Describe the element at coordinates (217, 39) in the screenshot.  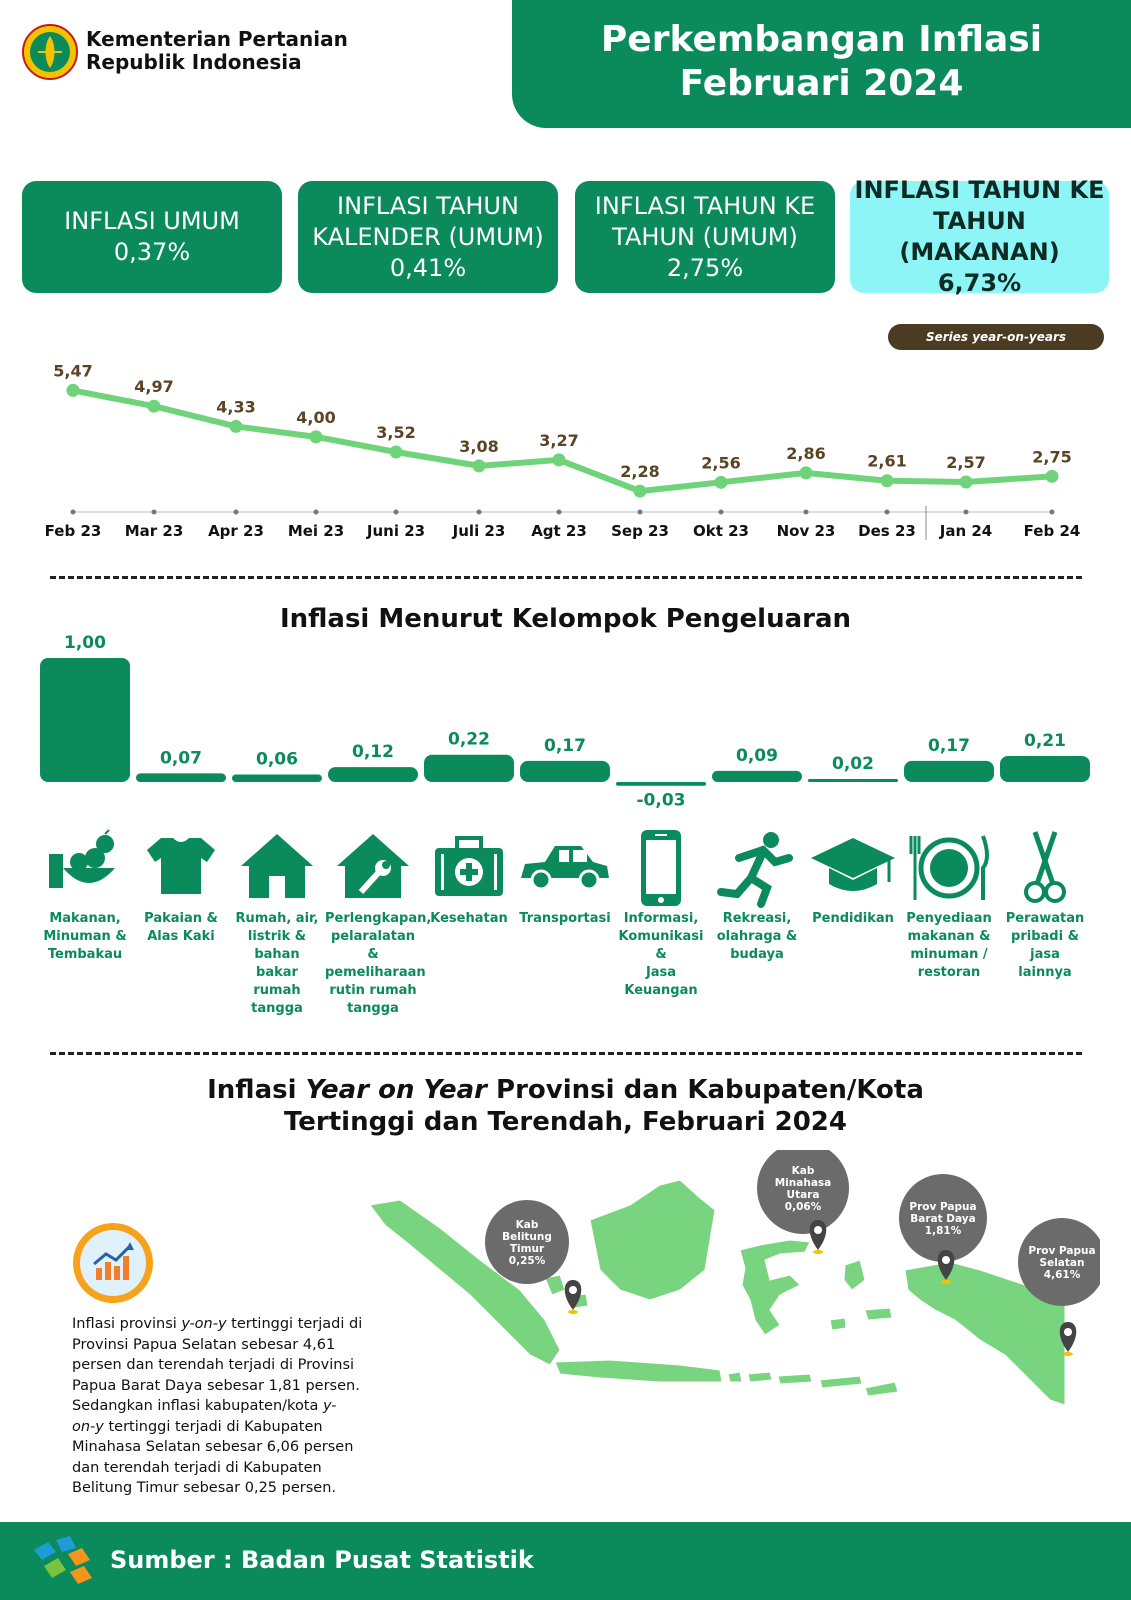
I see `ministry-line1: Kementerian Pertanian` at that location.